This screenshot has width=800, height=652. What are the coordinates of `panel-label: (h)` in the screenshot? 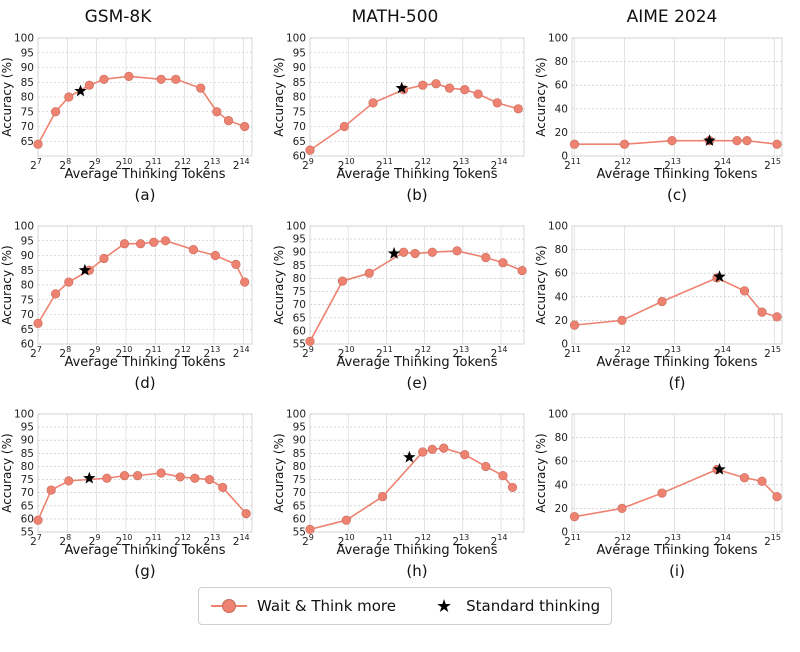 It's located at (416, 571).